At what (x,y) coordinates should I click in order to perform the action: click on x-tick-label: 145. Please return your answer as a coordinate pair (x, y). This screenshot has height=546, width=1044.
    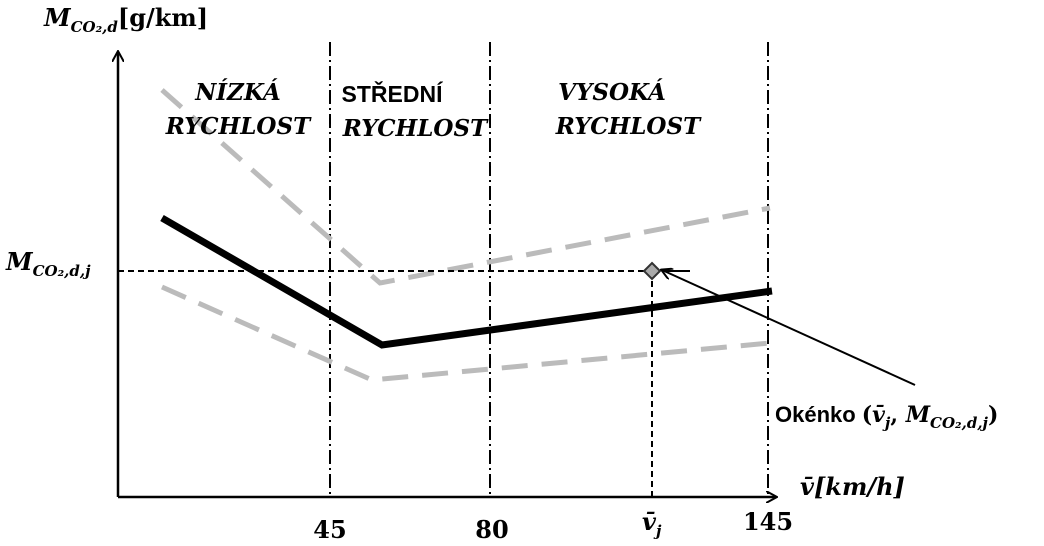
    Looking at the image, I should click on (768, 521).